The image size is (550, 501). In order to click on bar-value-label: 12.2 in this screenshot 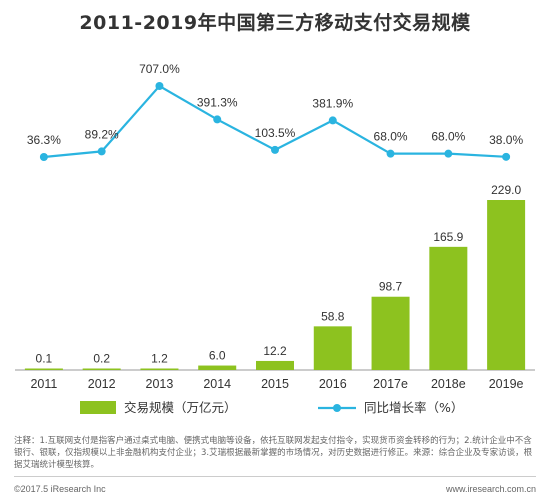, I will do `click(275, 351)`.